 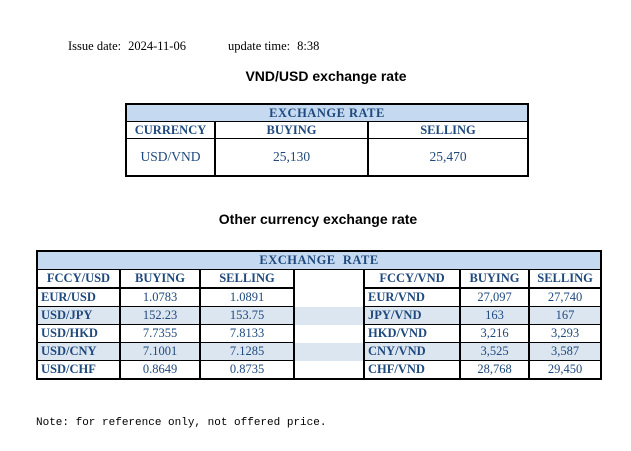 What do you see at coordinates (412, 279) in the screenshot?
I see `col-fccy-vnd: FCCY/VND` at bounding box center [412, 279].